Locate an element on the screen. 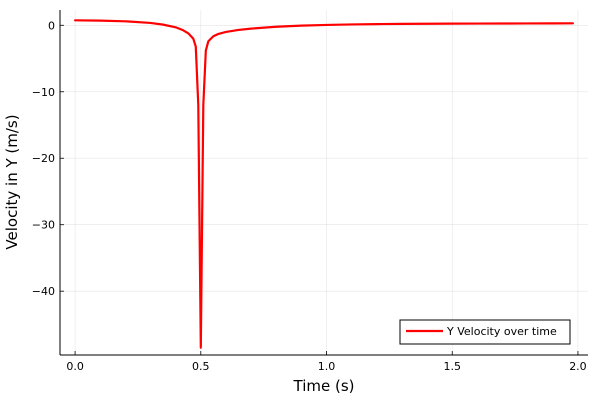 The width and height of the screenshot is (600, 400). y-tick-label: −40 is located at coordinates (43, 291).